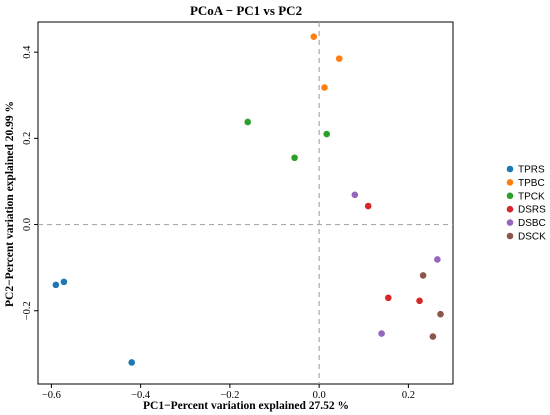 Image resolution: width=550 pixels, height=415 pixels. Describe the element at coordinates (319, 395) in the screenshot. I see `x-tick-label: 0.0` at that location.